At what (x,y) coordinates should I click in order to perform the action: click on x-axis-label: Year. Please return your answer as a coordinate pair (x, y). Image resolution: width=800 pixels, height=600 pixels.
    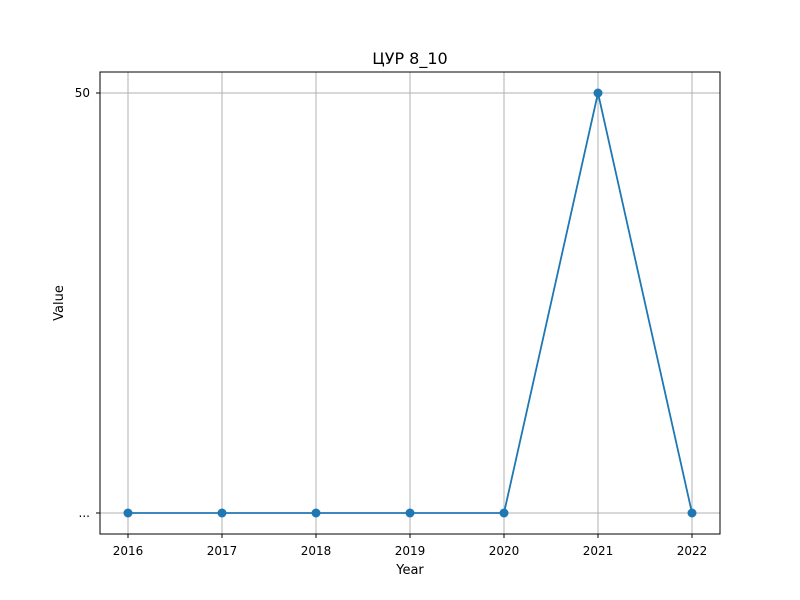
    Looking at the image, I should click on (409, 570).